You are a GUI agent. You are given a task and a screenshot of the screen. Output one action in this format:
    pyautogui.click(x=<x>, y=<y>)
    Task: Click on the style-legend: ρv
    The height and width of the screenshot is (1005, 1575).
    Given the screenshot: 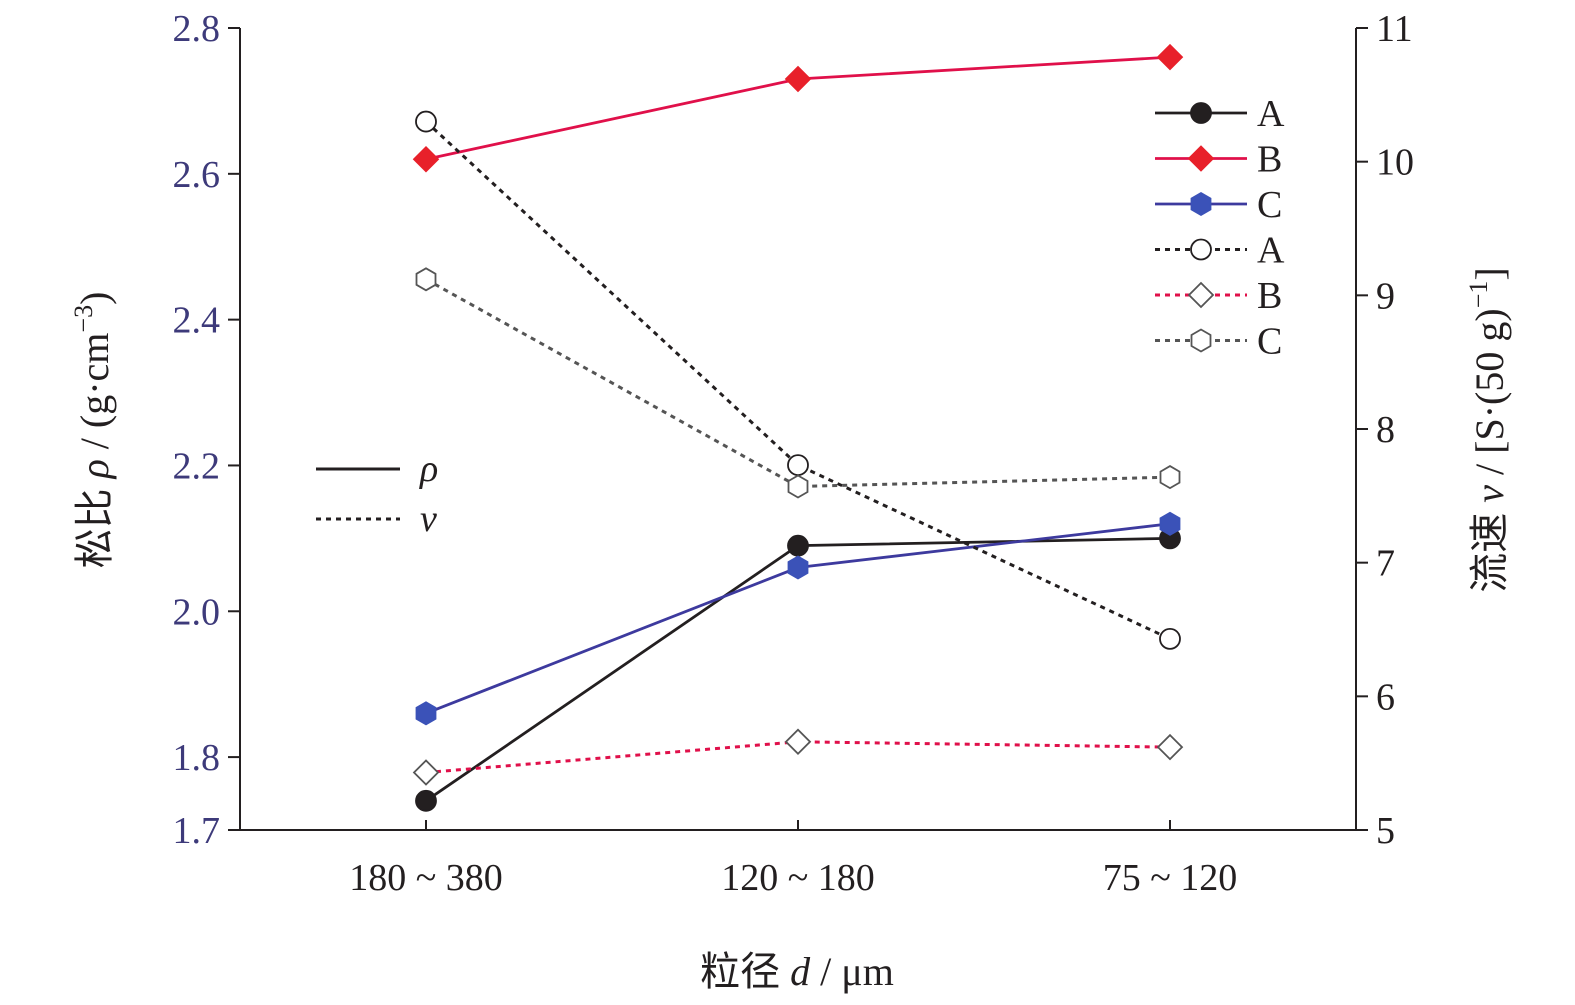 What is the action you would take?
    pyautogui.click(x=377, y=494)
    